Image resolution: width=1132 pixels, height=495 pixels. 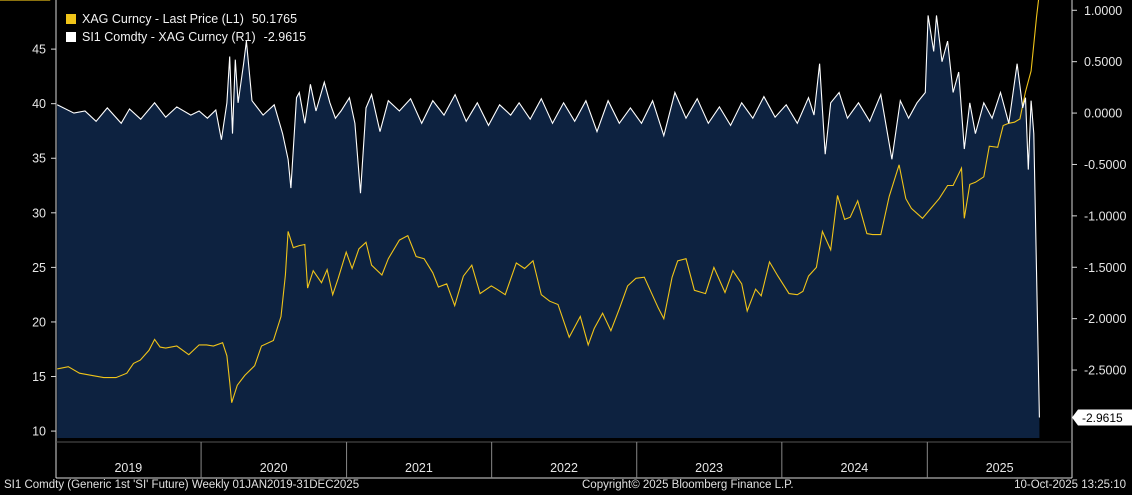 What do you see at coordinates (274, 468) in the screenshot?
I see `x-tick-label: 2020` at bounding box center [274, 468].